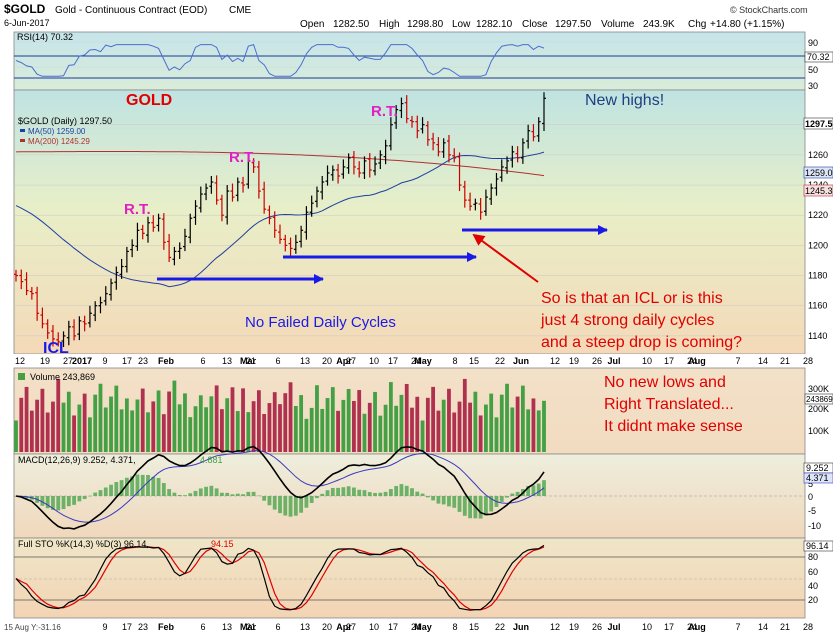 The height and width of the screenshot is (636, 833). Describe the element at coordinates (312, 24) in the screenshot. I see `open-label: Open` at that location.